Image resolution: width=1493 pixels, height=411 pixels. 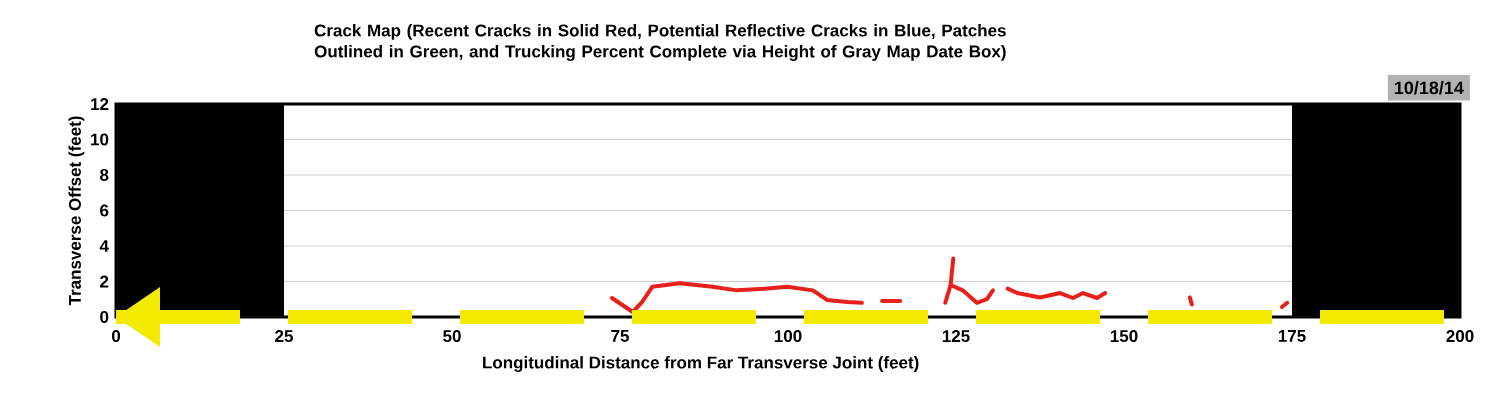 What do you see at coordinates (104, 281) in the screenshot?
I see `y-tick-label: 2` at bounding box center [104, 281].